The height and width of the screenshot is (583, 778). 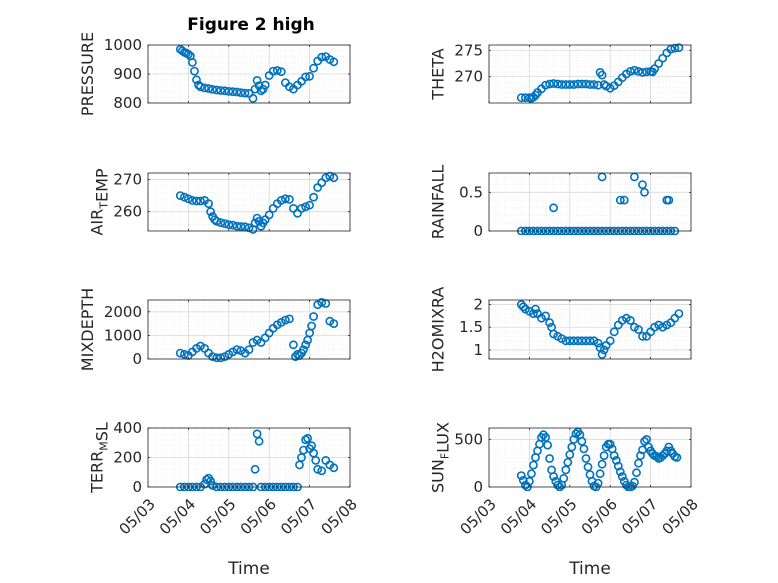 I want to click on data-series, so click(x=257, y=330).